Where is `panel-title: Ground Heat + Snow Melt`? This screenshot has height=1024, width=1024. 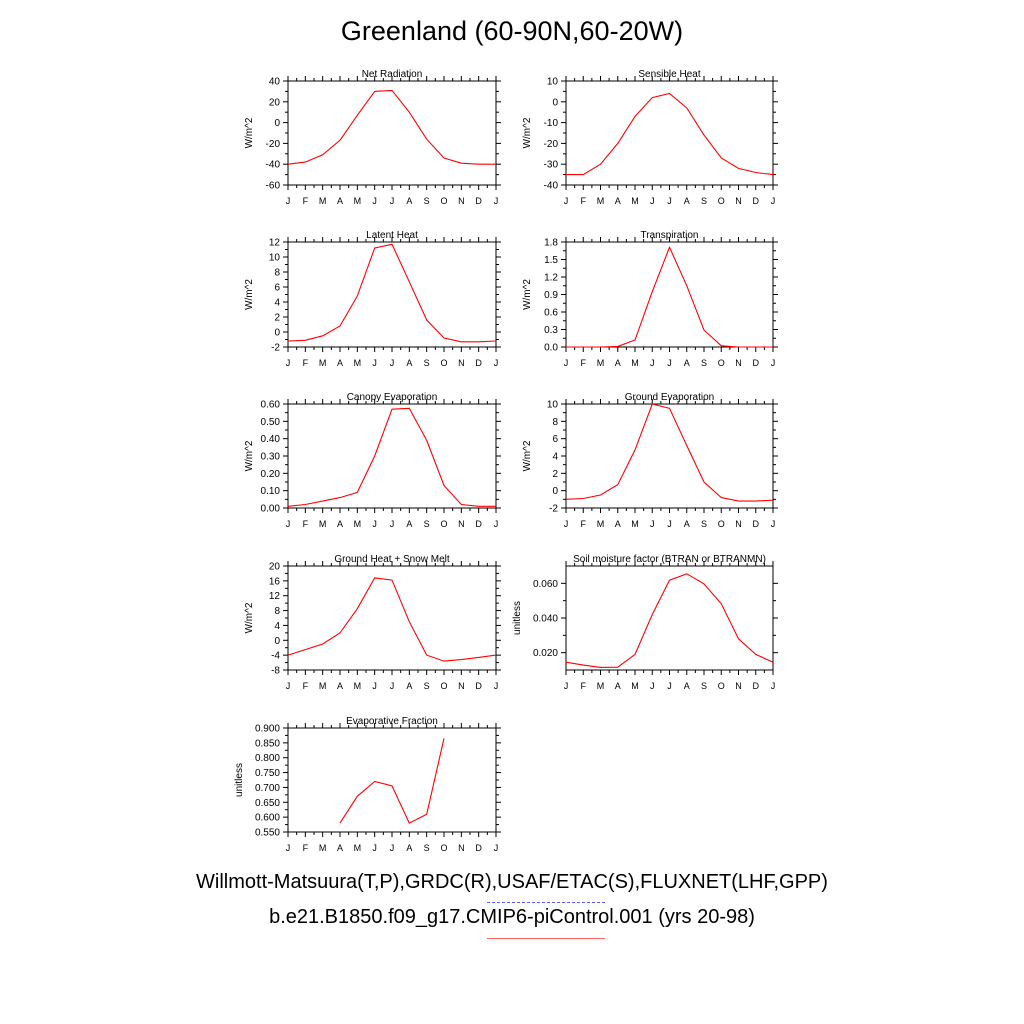 panel-title: Ground Heat + Snow Melt is located at coordinates (392, 559).